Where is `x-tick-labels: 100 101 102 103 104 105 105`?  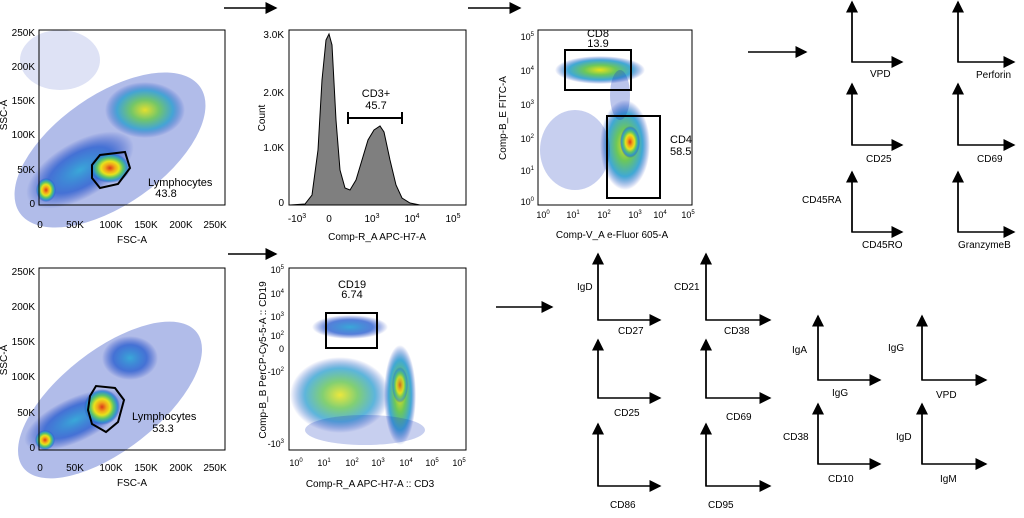 x-tick-labels: 100 101 102 103 104 105 105 is located at coordinates (377, 463).